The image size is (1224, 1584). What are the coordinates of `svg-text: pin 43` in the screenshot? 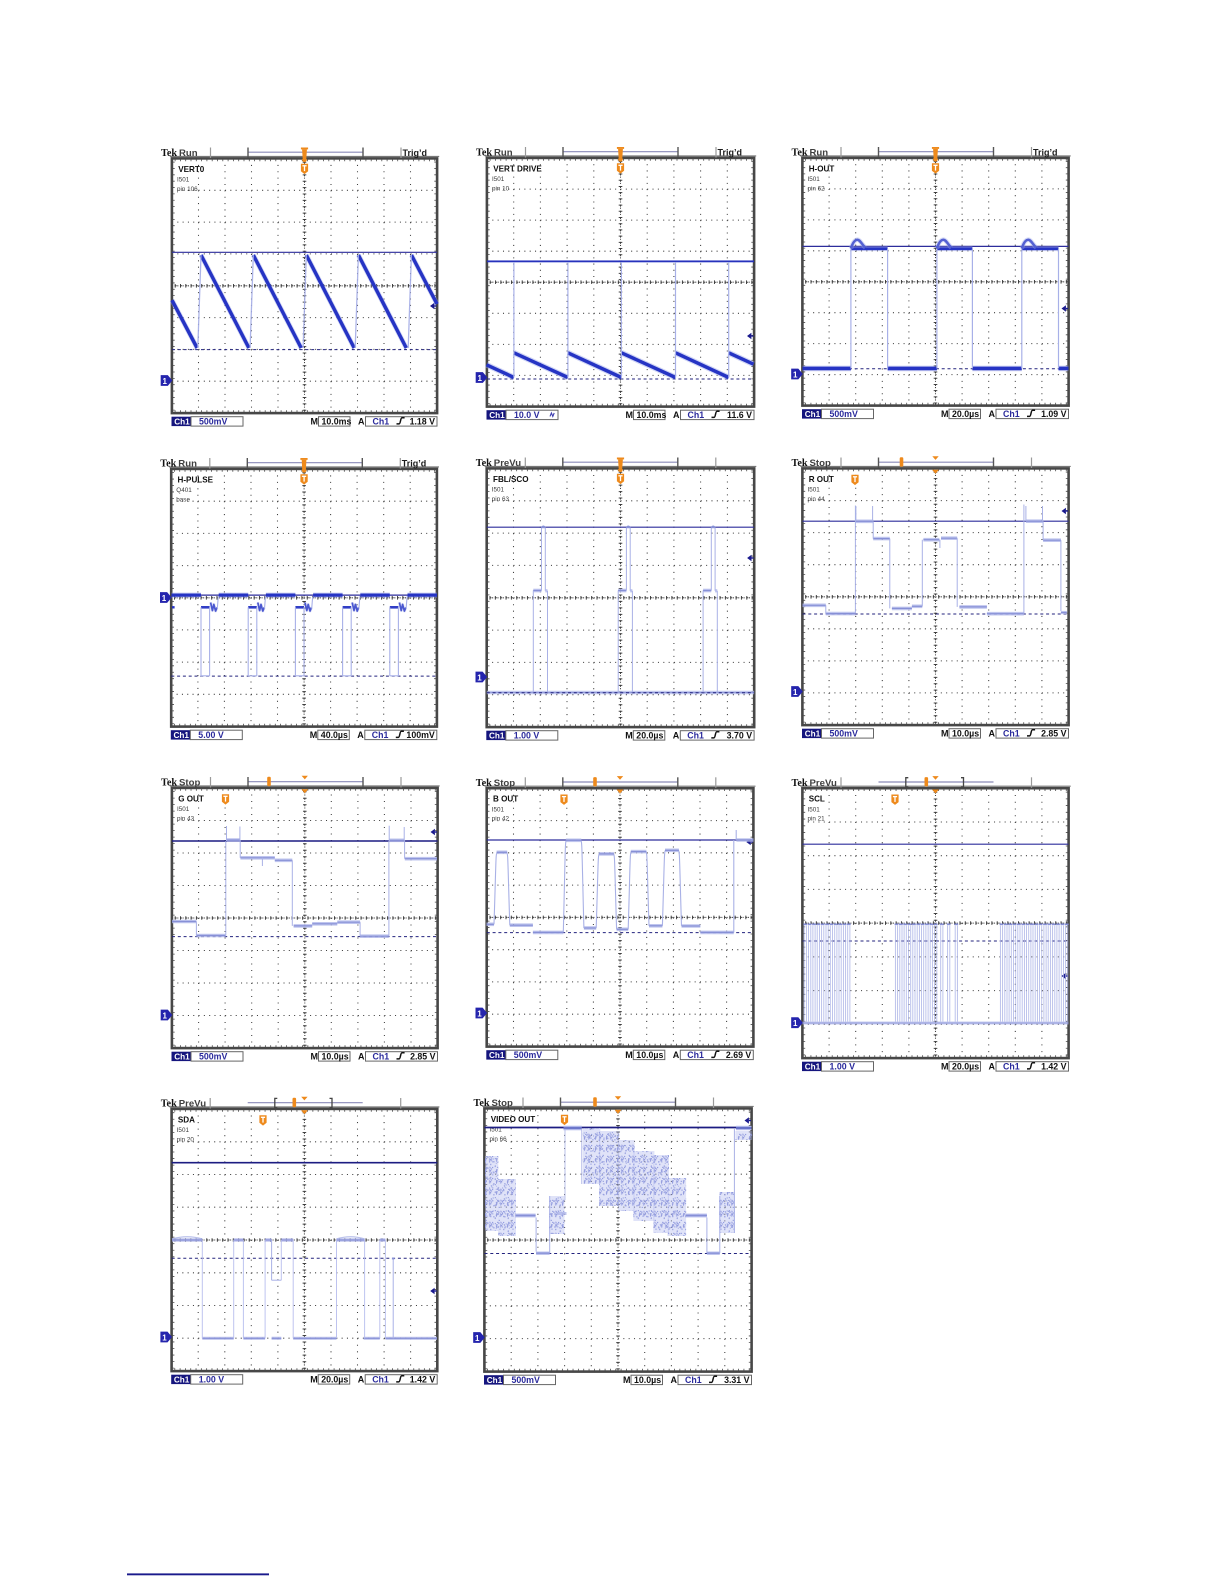 It's located at (186, 818).